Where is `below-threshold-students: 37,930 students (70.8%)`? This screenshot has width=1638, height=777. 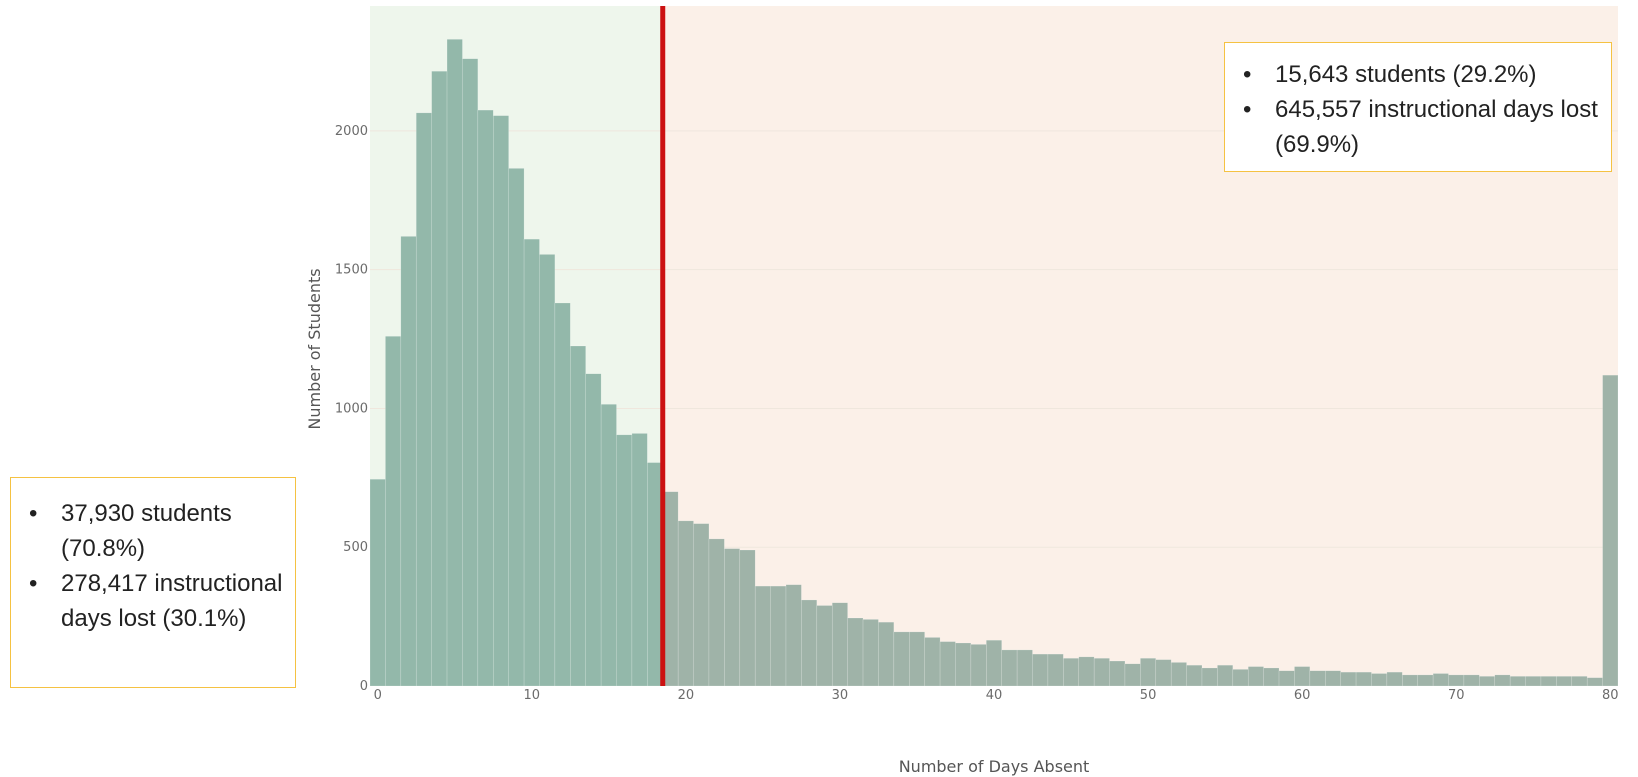
below-threshold-students: 37,930 students (70.8%) is located at coordinates (155, 531).